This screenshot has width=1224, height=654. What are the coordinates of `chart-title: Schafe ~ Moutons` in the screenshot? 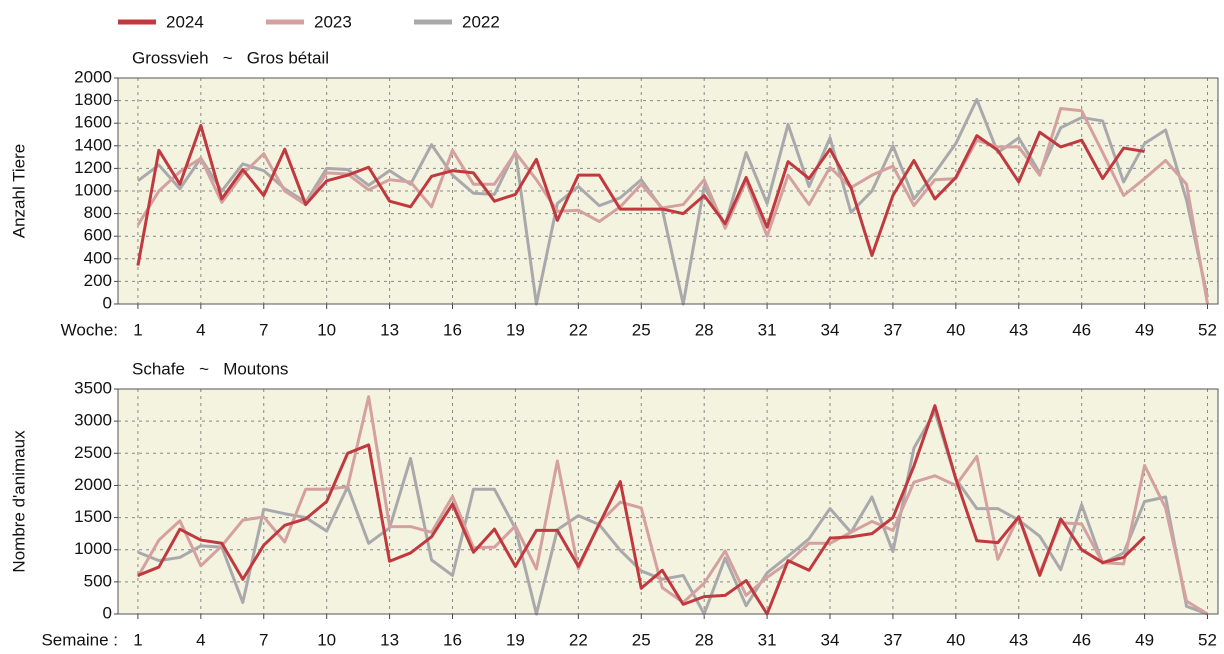 It's located at (210, 368).